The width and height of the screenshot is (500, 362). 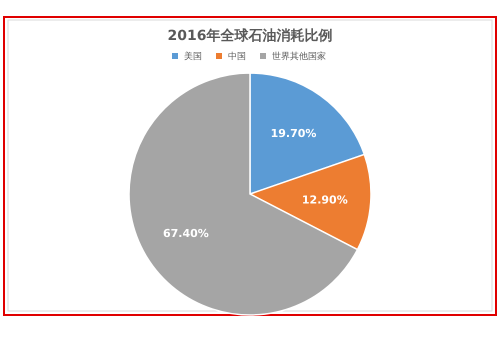 What do you see at coordinates (299, 56) in the screenshot?
I see `legend-label: 世界其他国家` at bounding box center [299, 56].